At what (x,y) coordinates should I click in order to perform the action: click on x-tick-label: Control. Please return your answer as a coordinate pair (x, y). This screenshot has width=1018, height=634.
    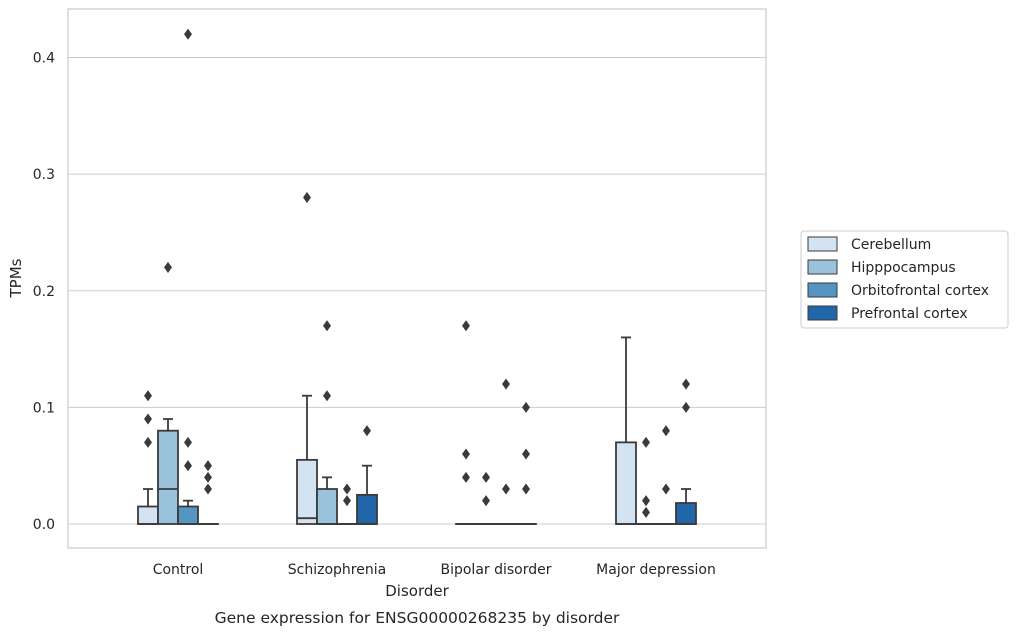
    Looking at the image, I should click on (178, 570).